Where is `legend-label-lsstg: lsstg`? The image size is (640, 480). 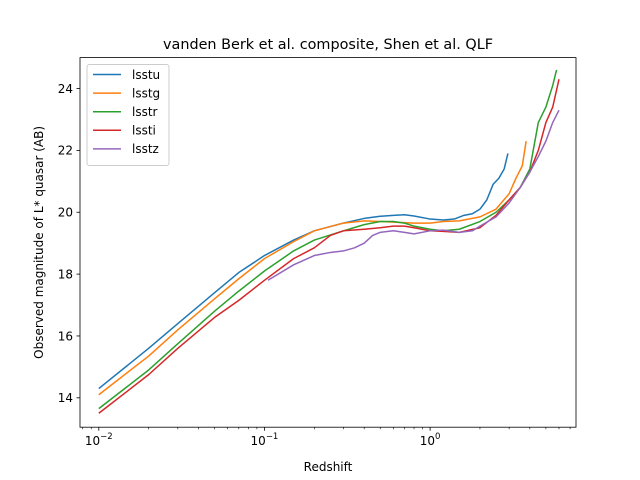 legend-label-lsstg: lsstg is located at coordinates (146, 93).